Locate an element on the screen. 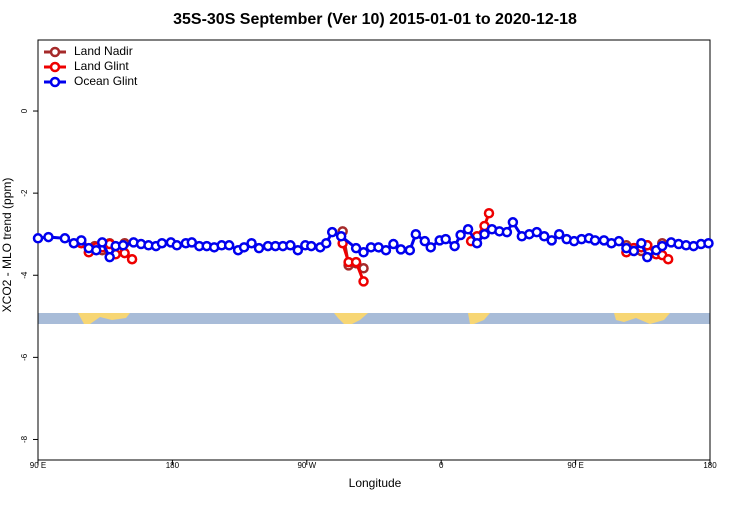  y-tick-label: -8 is located at coordinates (24, 439).